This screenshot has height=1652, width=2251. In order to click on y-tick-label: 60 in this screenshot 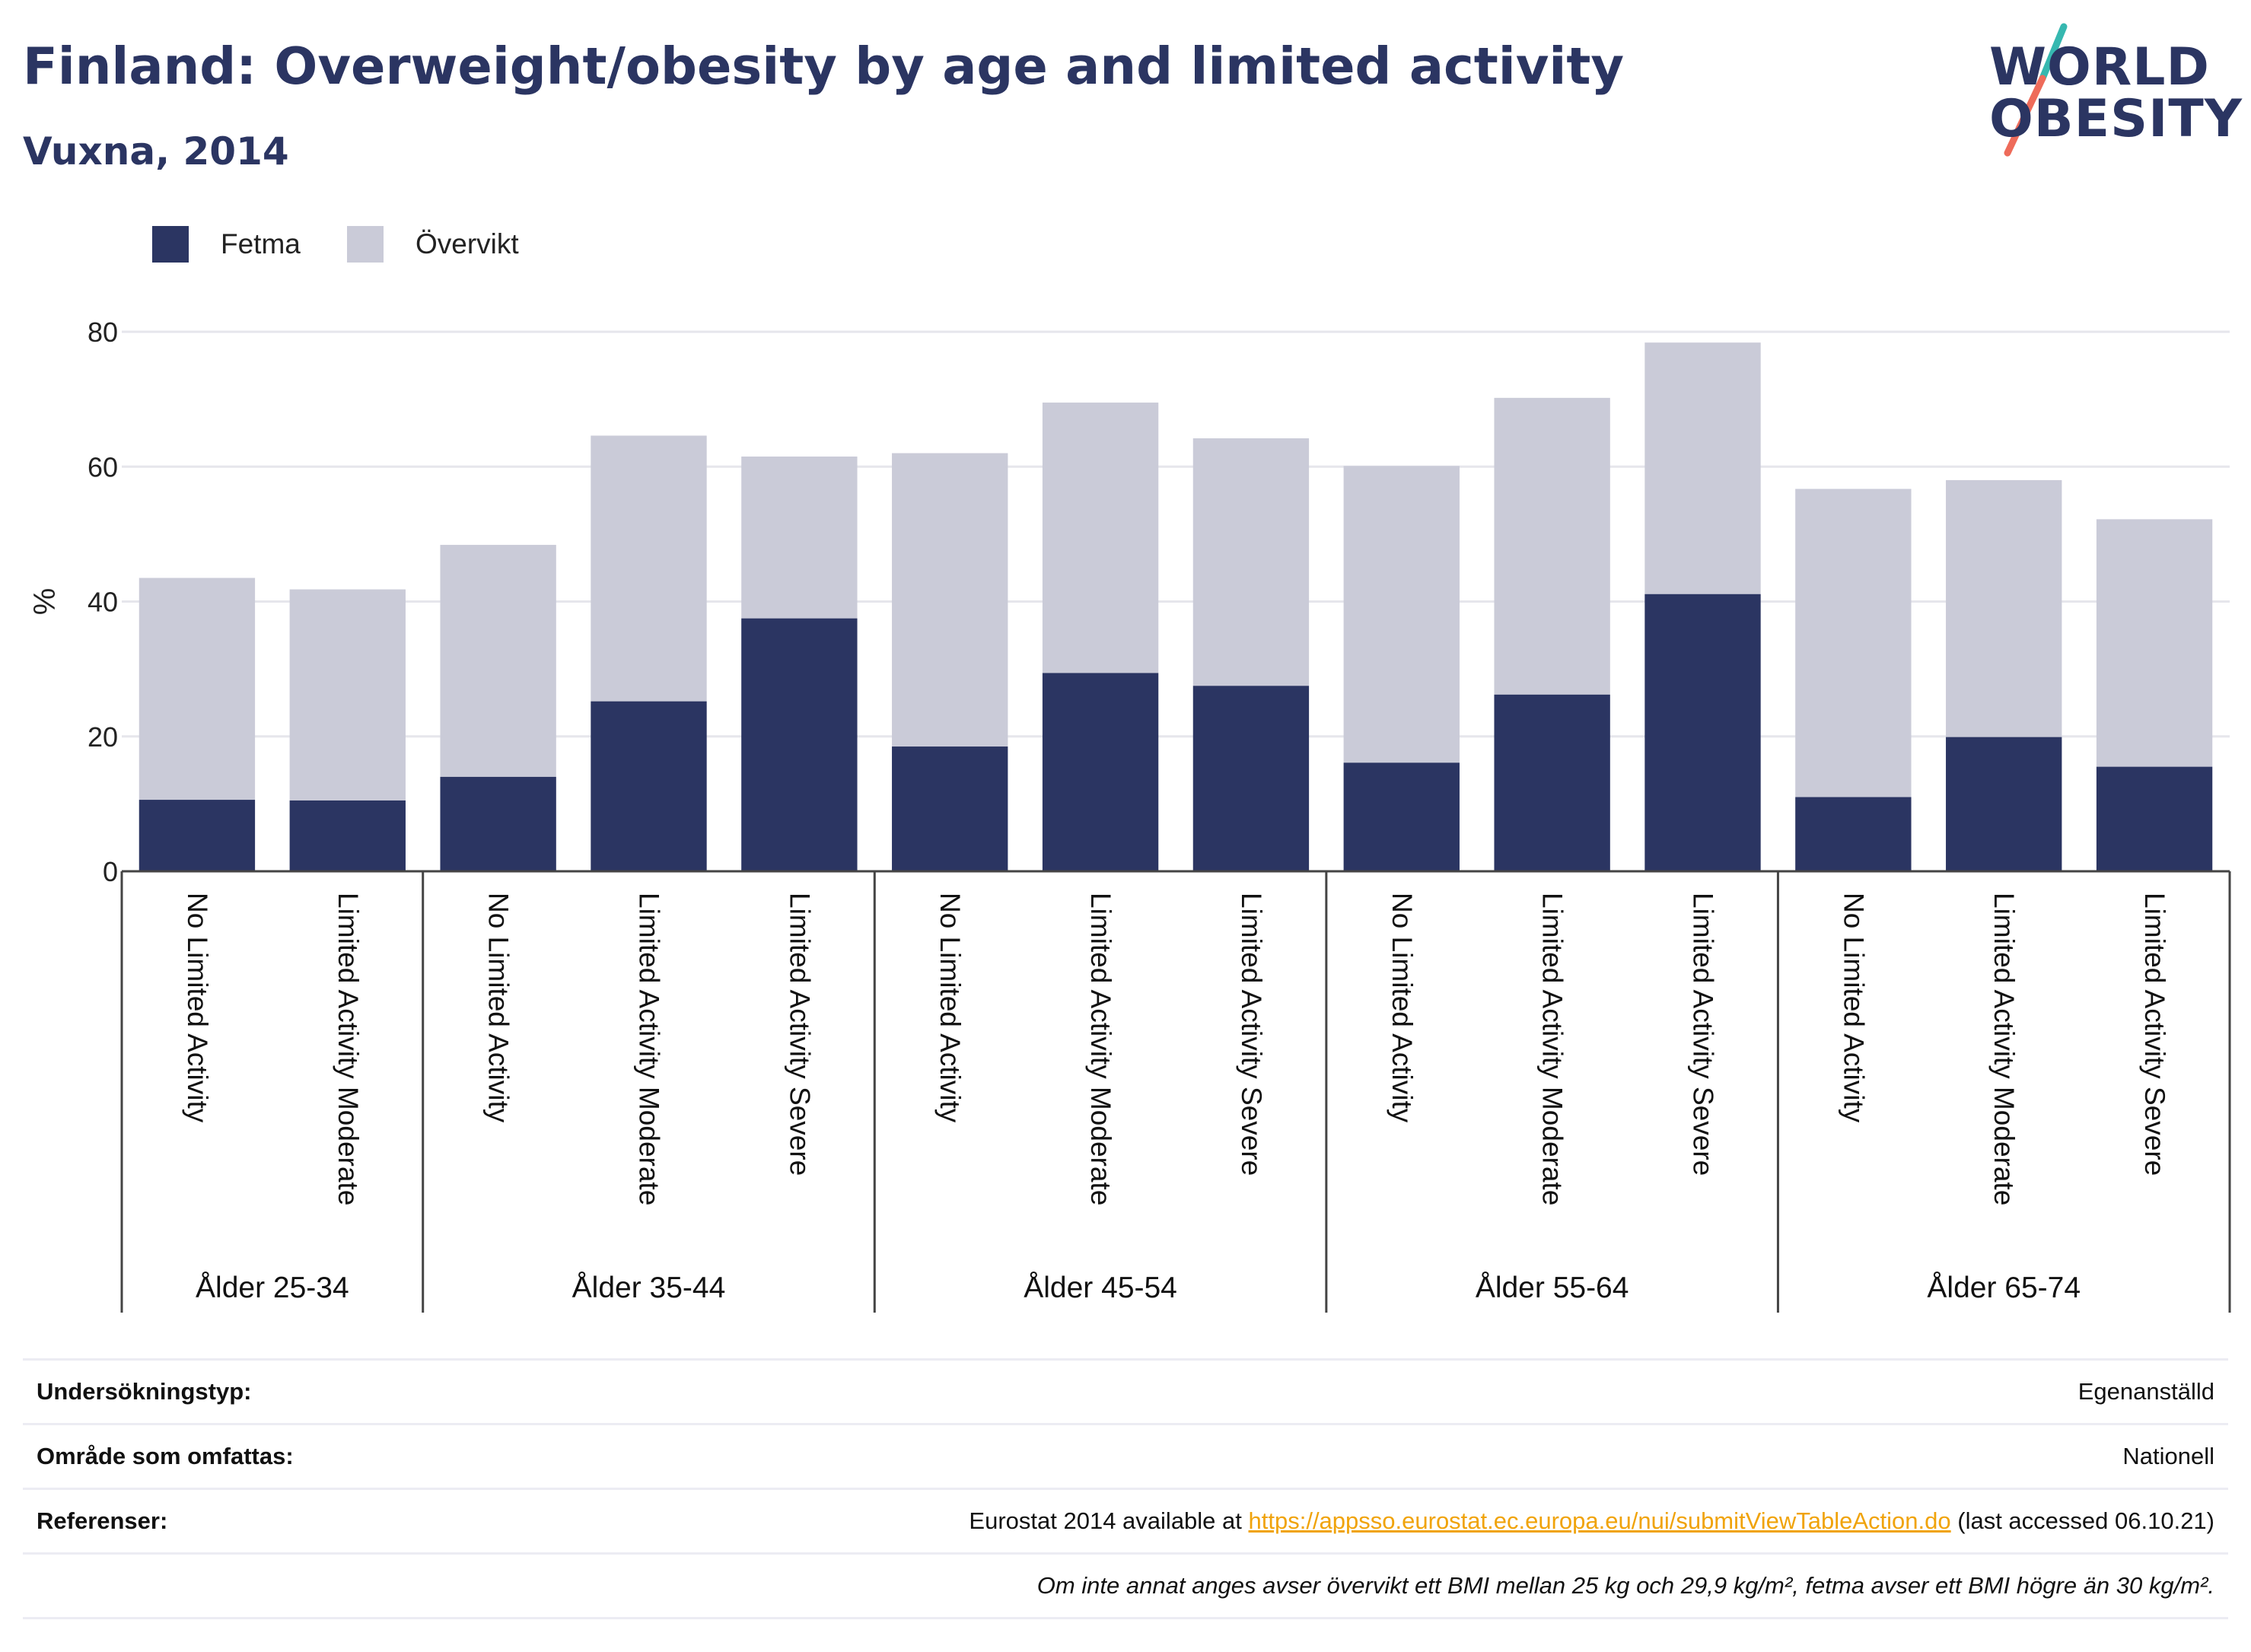, I will do `click(103, 466)`.